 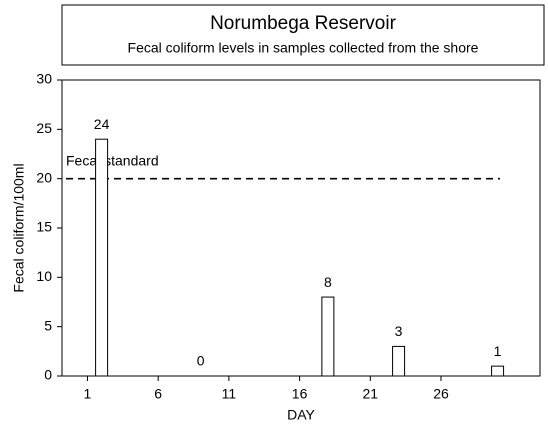 What do you see at coordinates (399, 331) in the screenshot?
I see `data-label: 3` at bounding box center [399, 331].